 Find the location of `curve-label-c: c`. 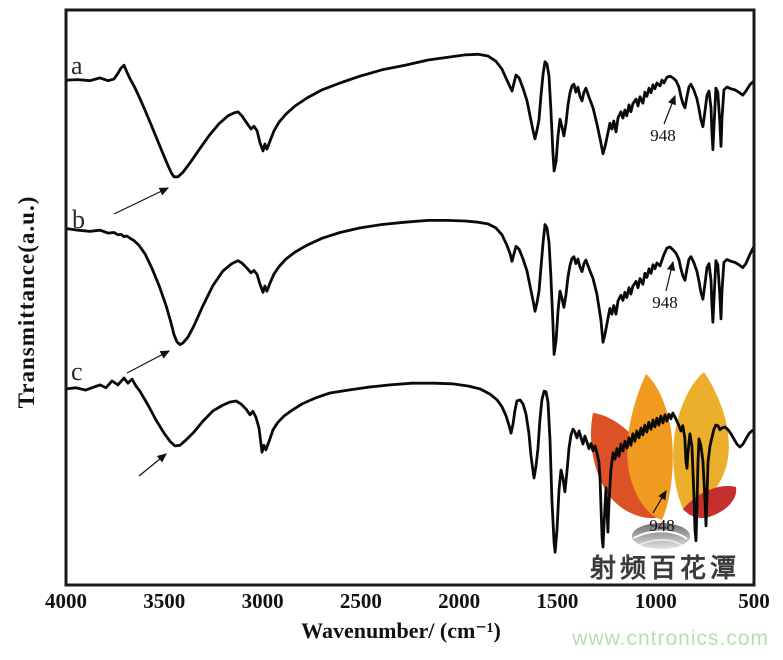

curve-label-c: c is located at coordinates (77, 371).